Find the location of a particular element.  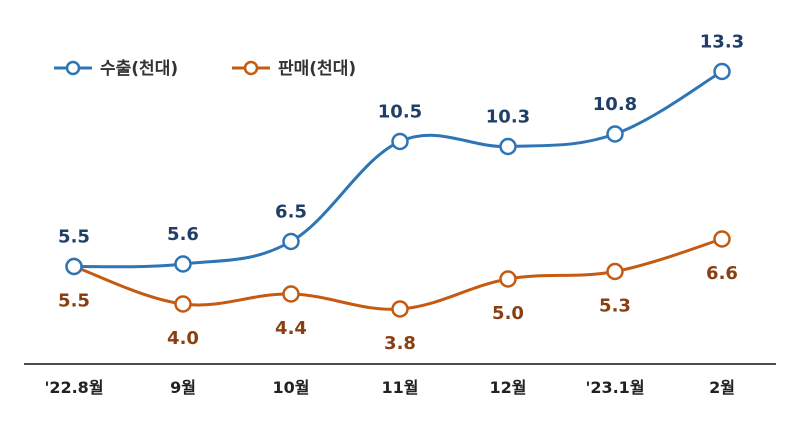

export-data-label: 10.3 is located at coordinates (508, 117).